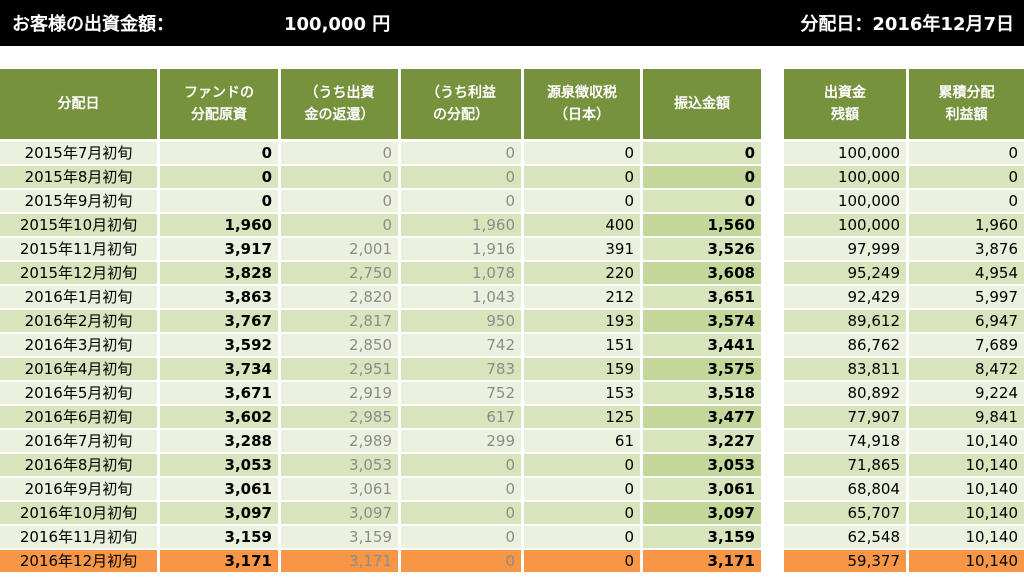  What do you see at coordinates (966, 249) in the screenshot?
I see `cell-cumulative: 3,876` at bounding box center [966, 249].